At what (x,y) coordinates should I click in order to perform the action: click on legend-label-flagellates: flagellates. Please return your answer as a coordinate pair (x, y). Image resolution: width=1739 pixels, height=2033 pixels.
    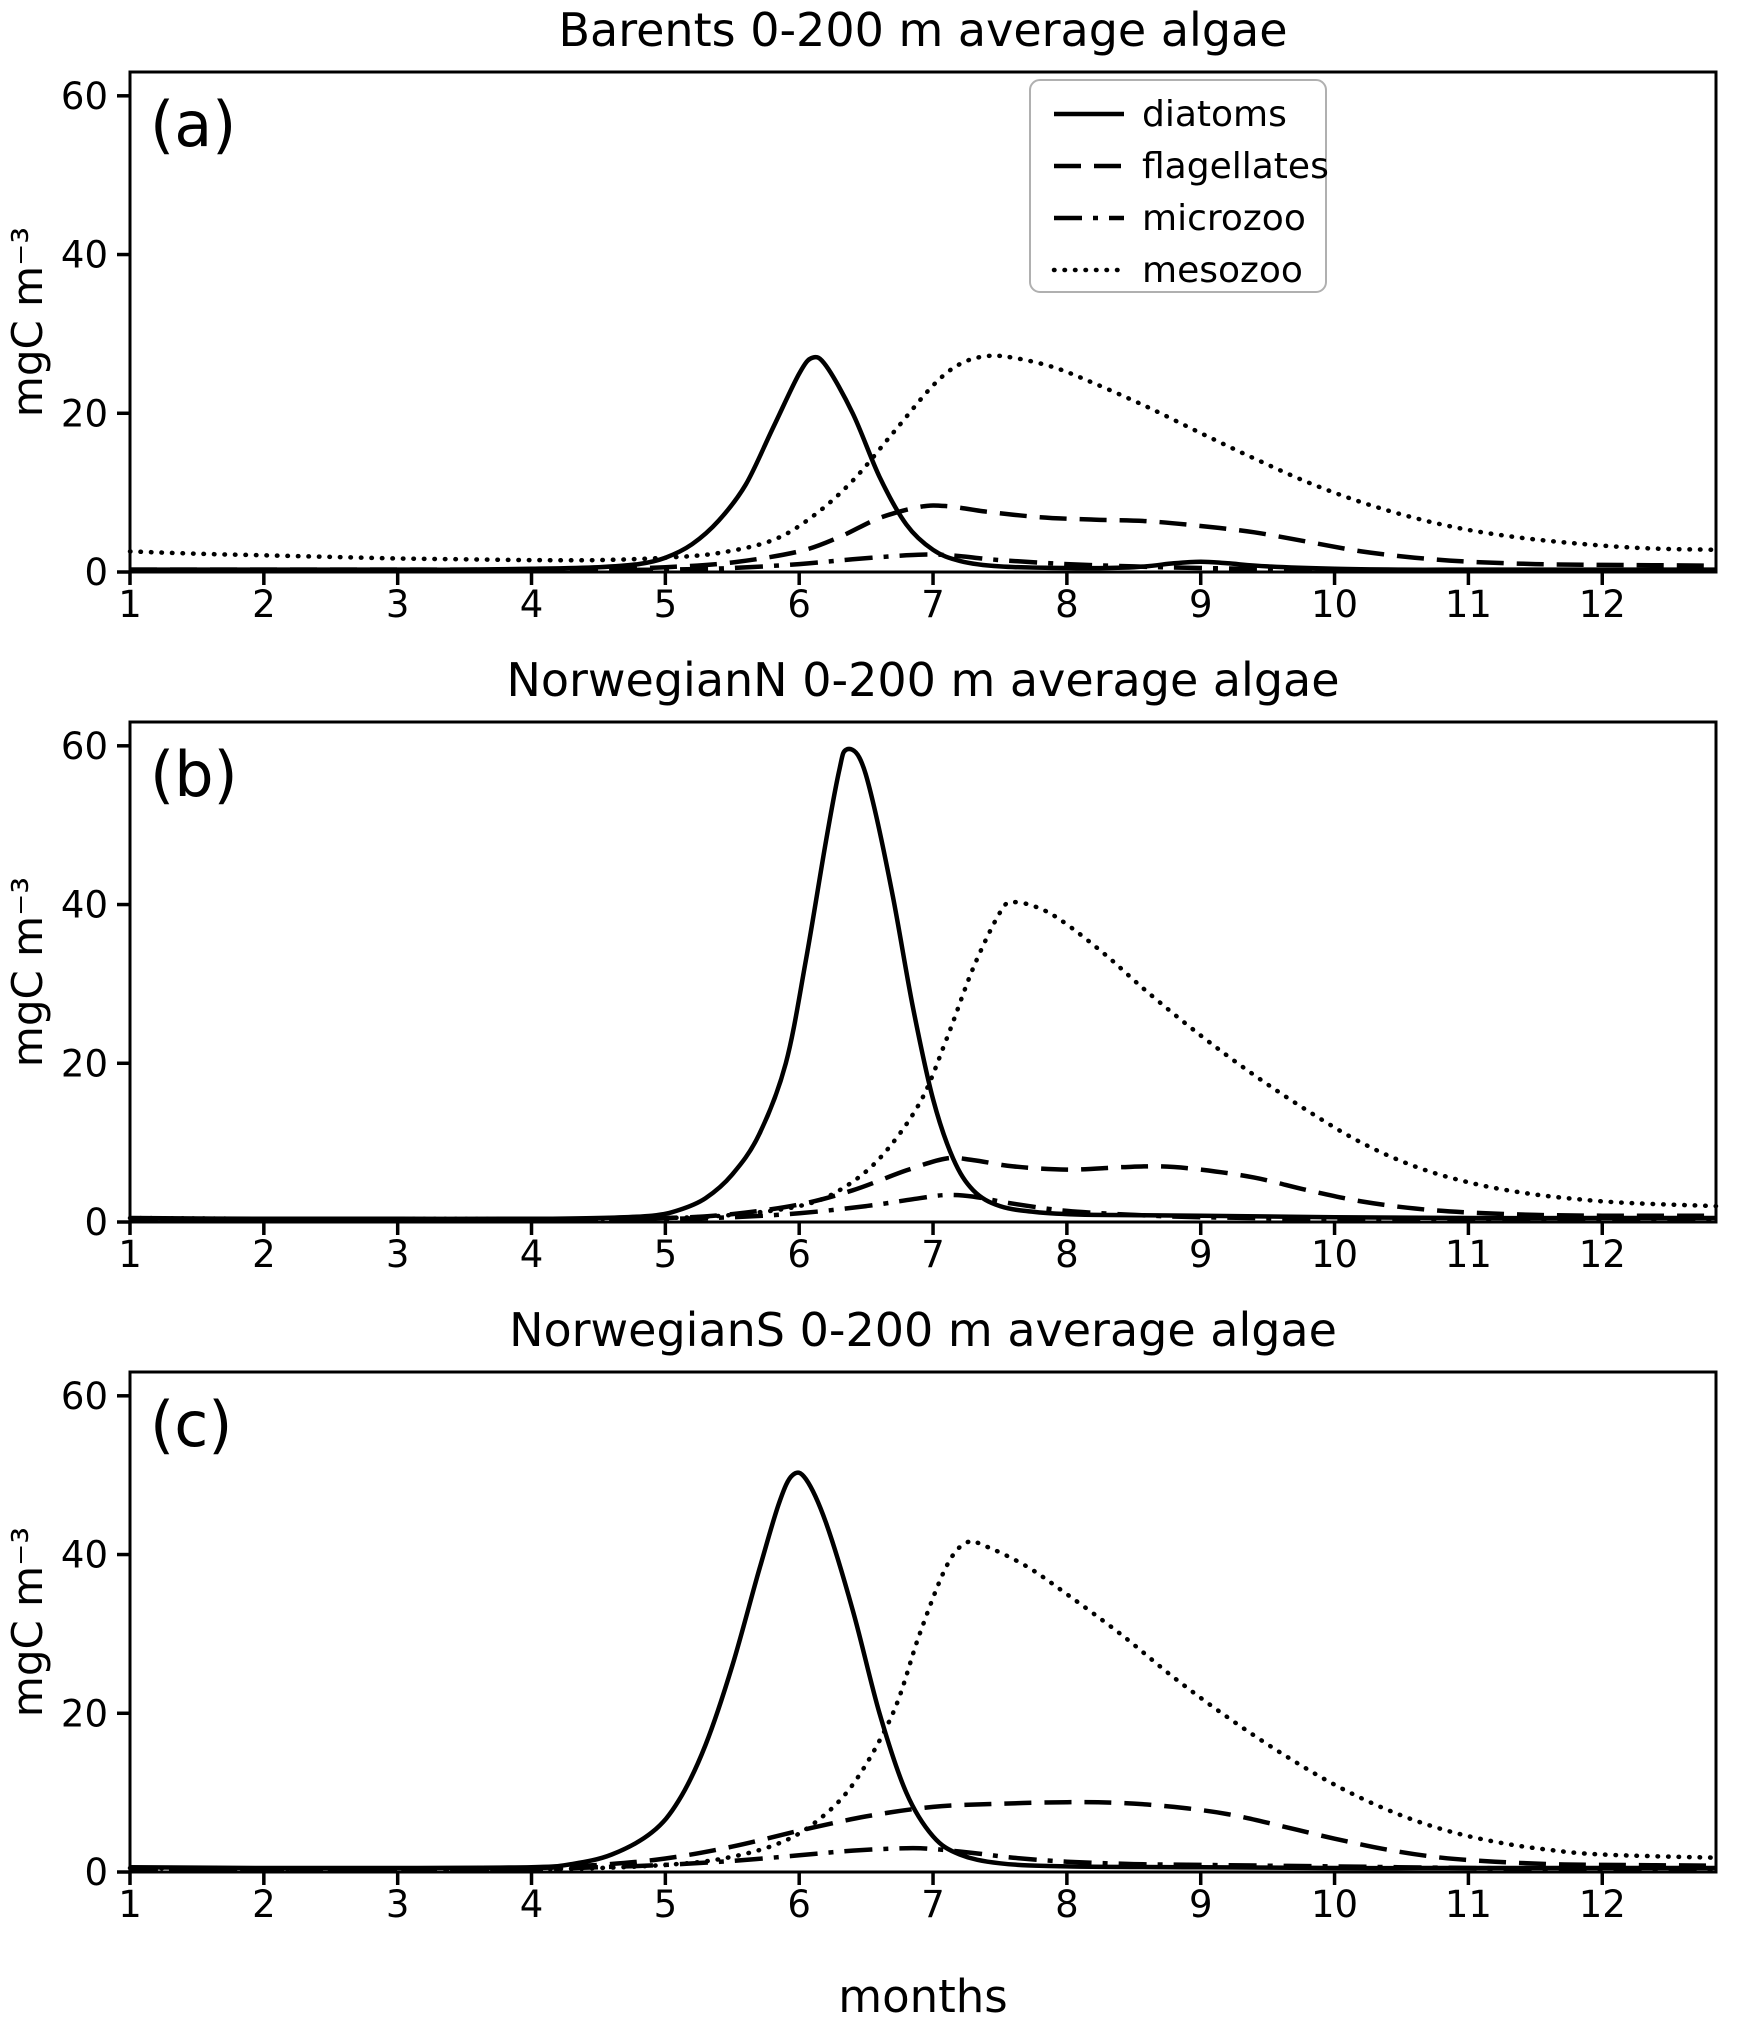
    Looking at the image, I should click on (1235, 166).